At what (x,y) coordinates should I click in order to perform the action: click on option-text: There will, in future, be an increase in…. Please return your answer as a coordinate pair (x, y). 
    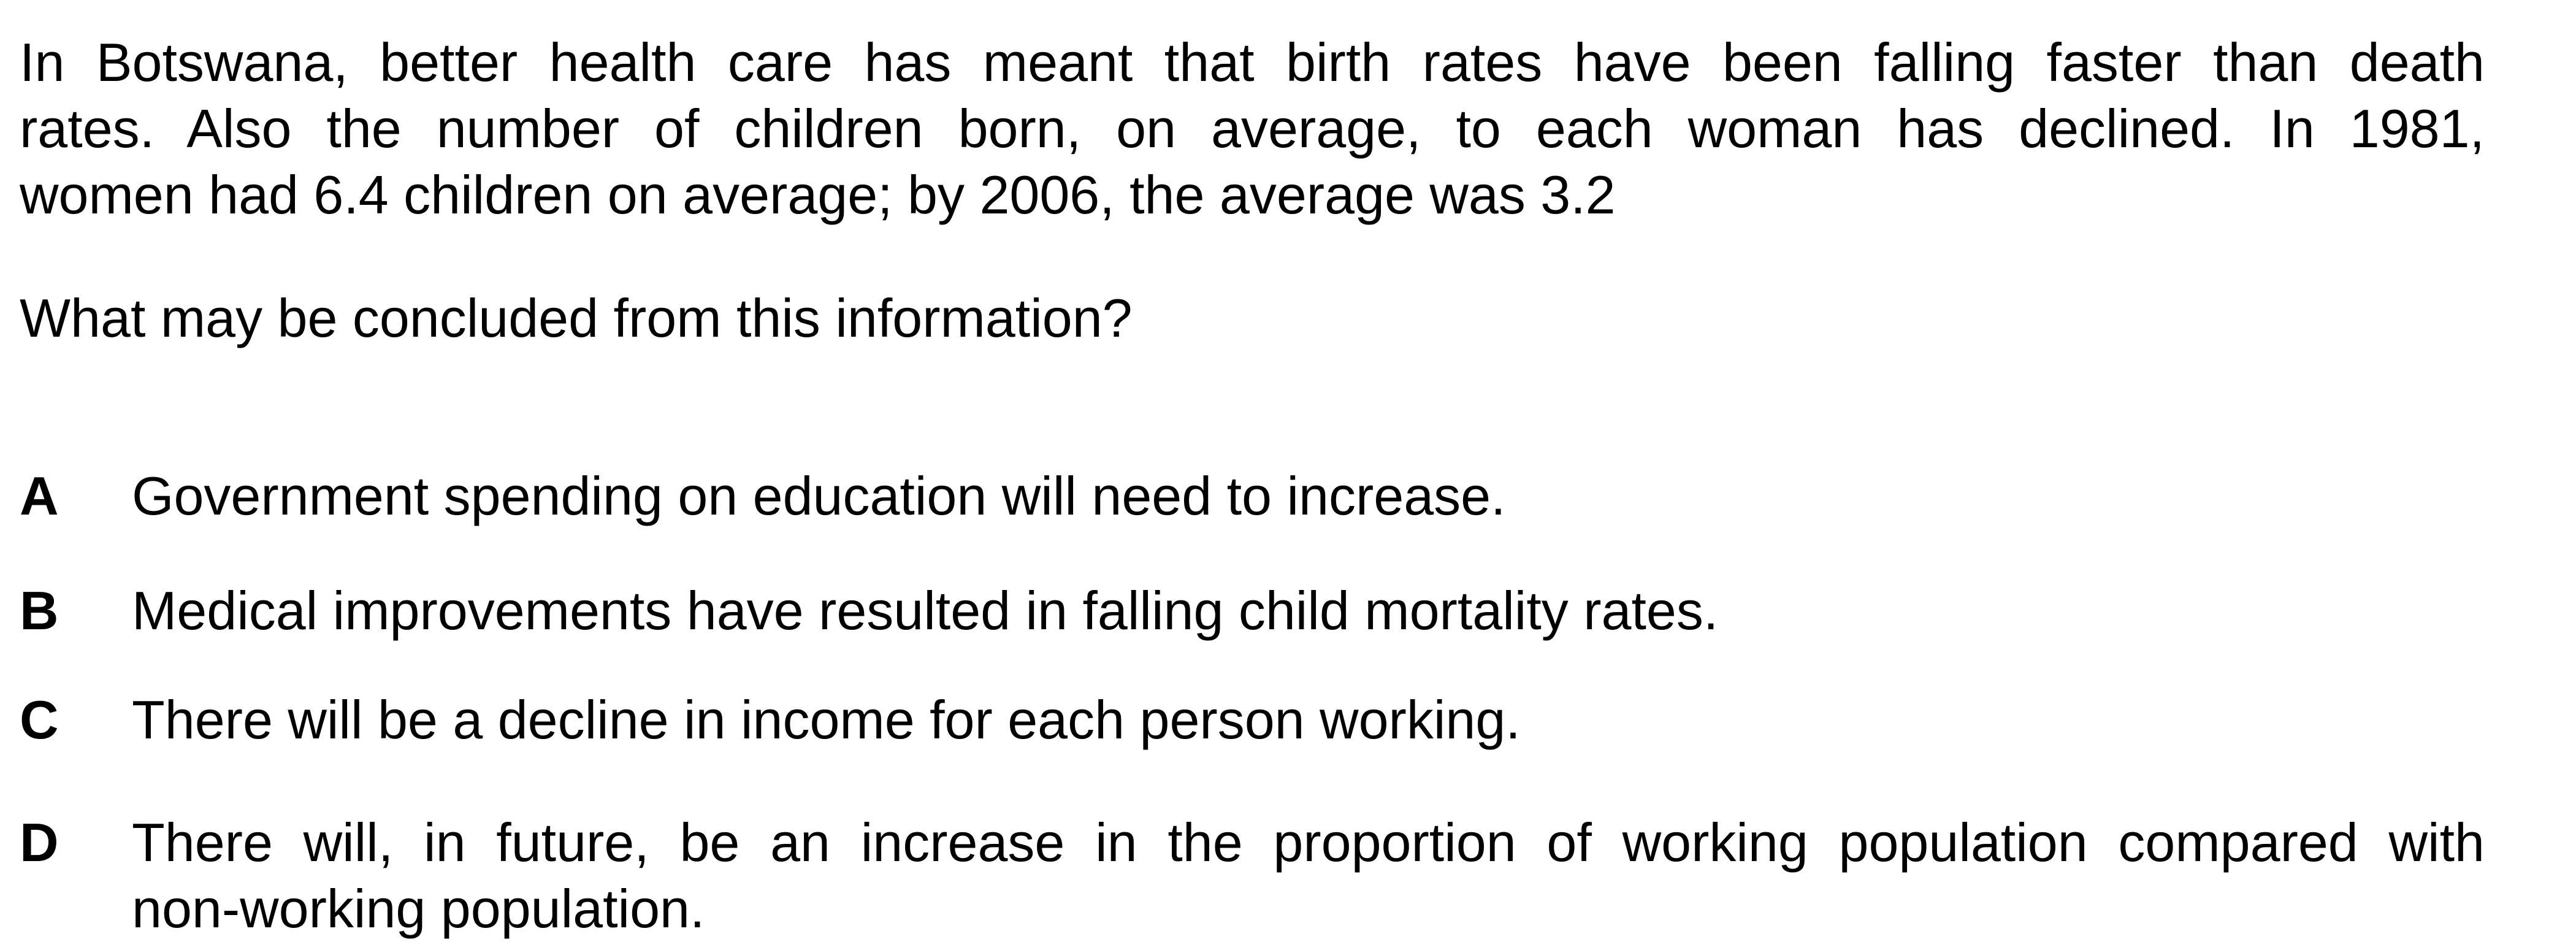
    Looking at the image, I should click on (1308, 876).